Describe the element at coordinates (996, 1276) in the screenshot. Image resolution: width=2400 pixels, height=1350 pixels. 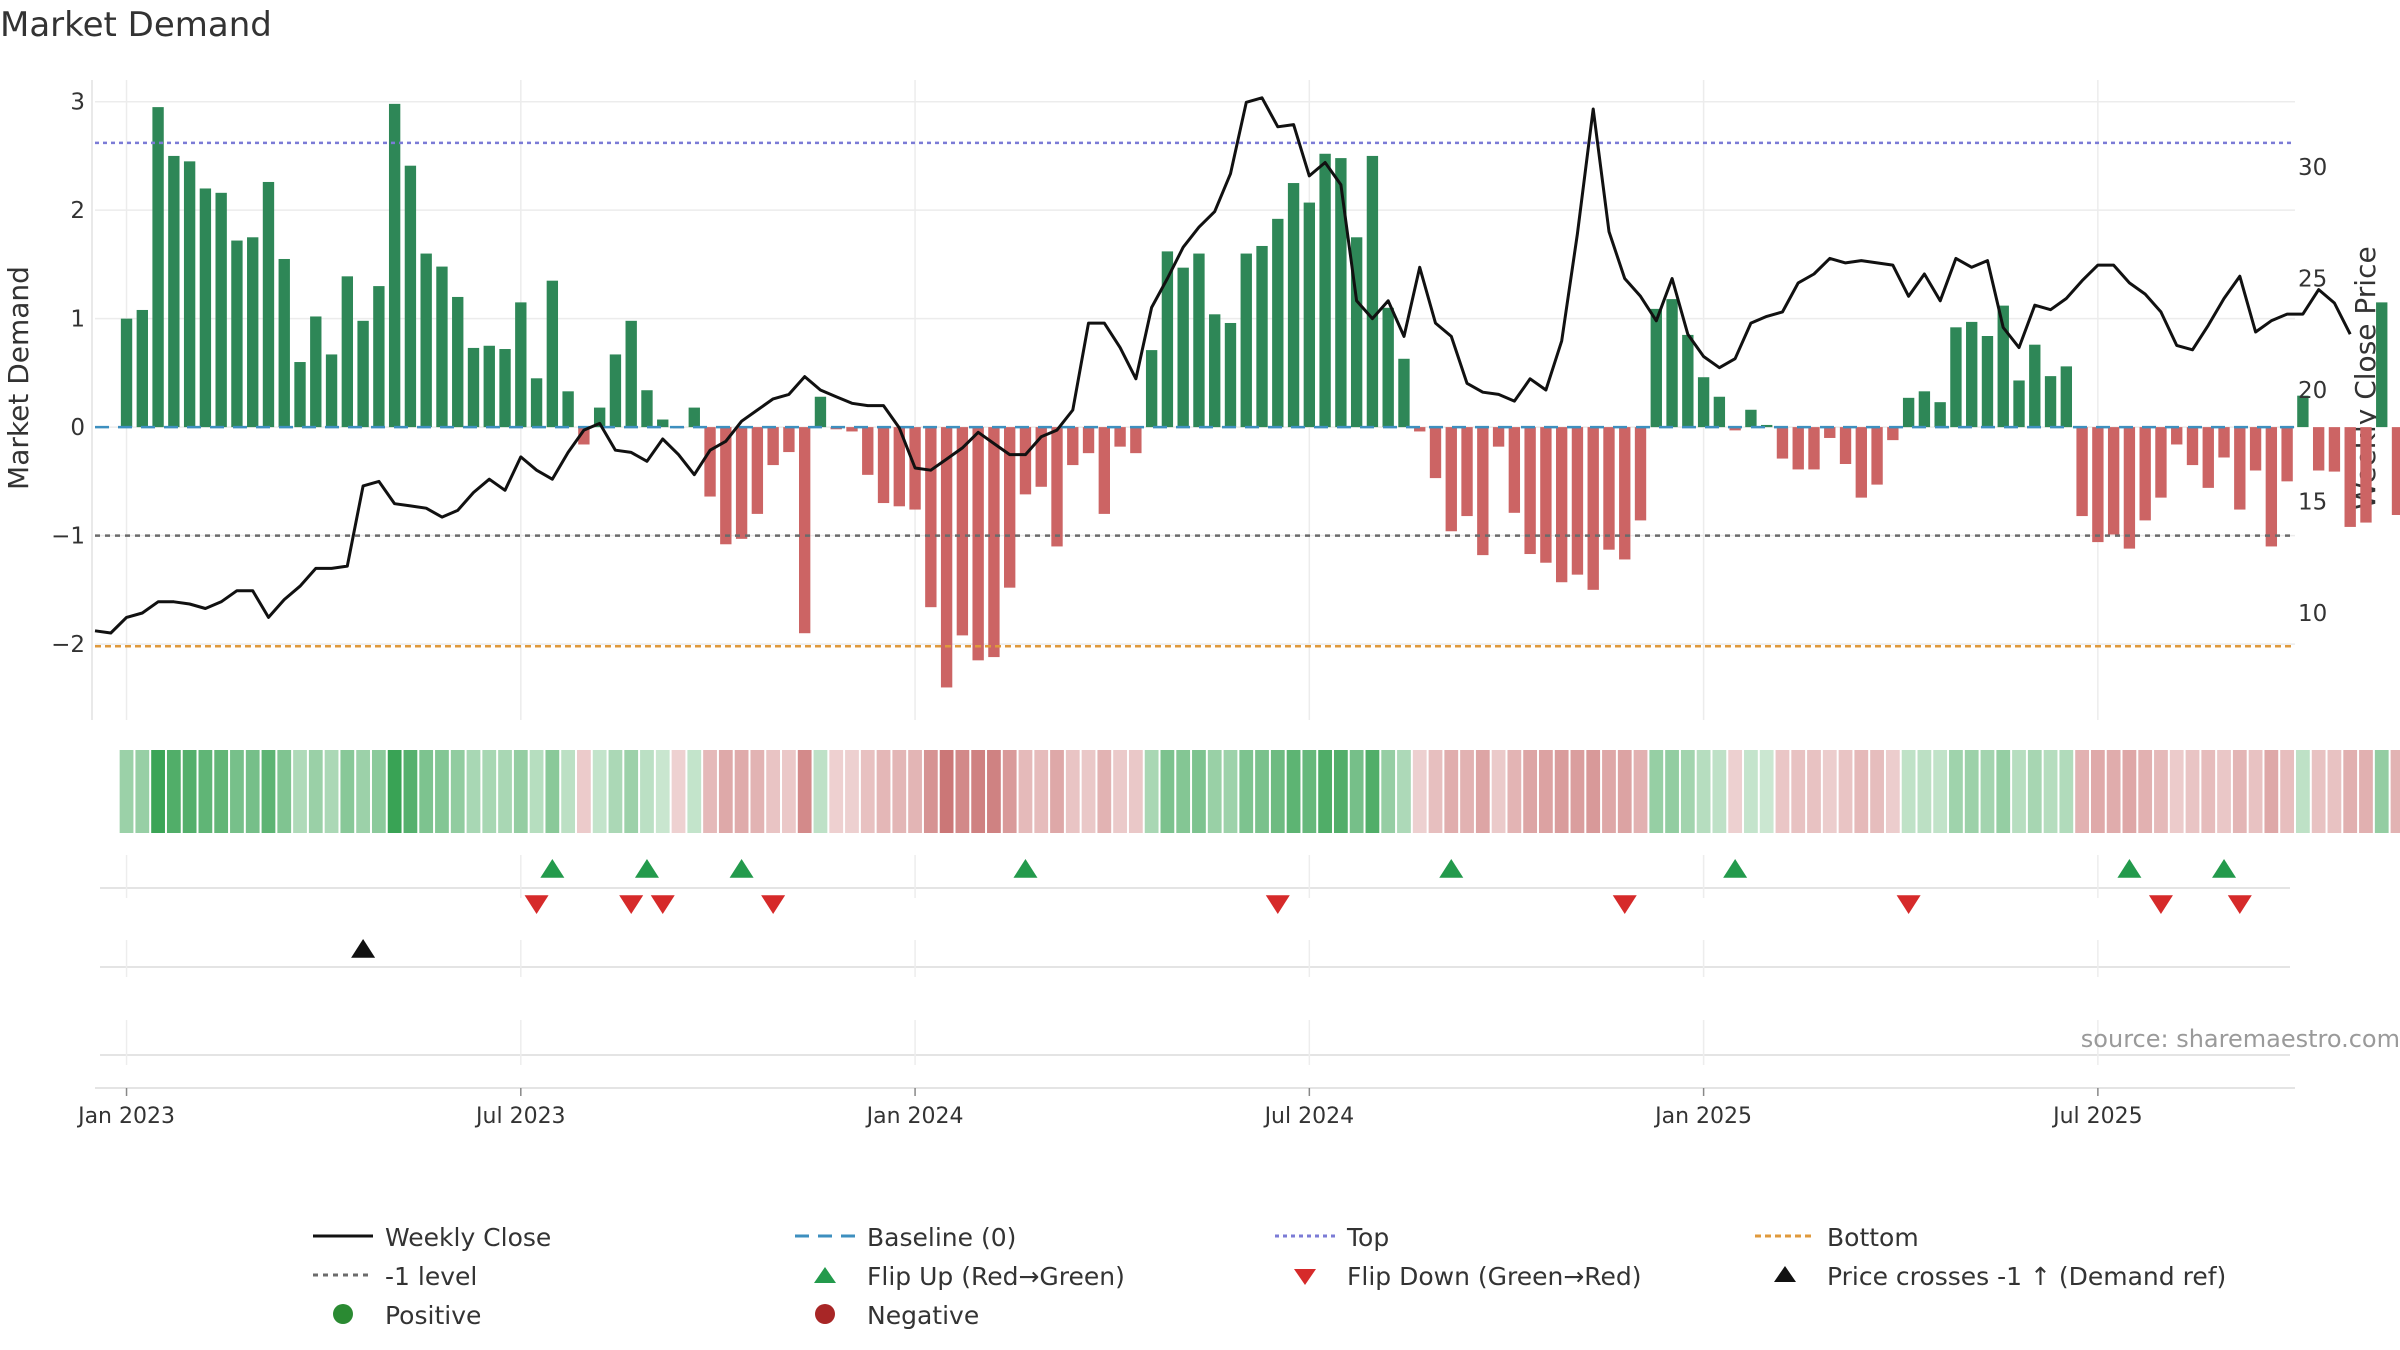
I see `legend-label-flip-up: Flip Up (Red→Green)` at that location.